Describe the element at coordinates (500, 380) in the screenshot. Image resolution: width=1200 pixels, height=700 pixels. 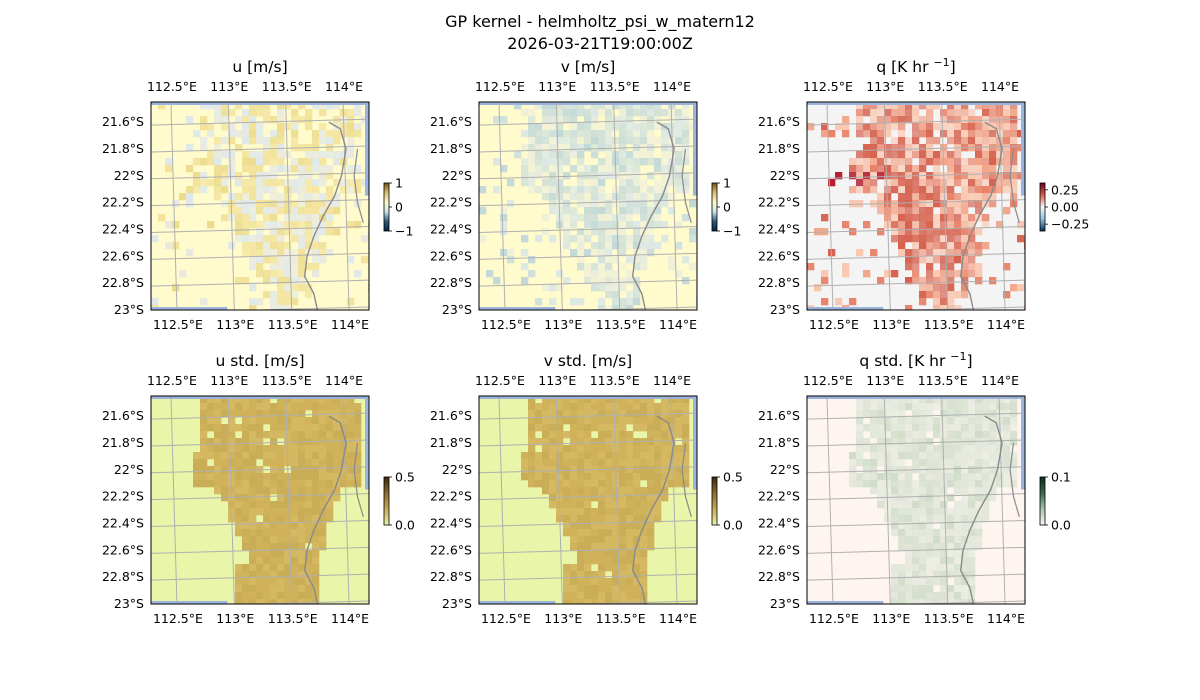
I see `x-tick-label-top: 112.5°E` at that location.